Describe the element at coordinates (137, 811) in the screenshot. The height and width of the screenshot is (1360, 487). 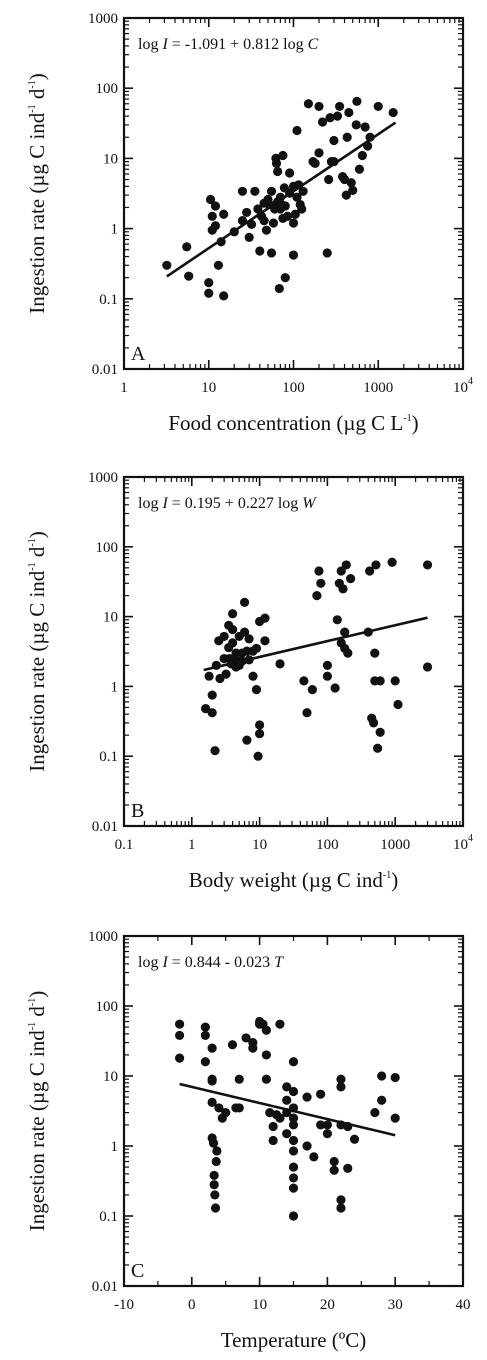
I see `panel-label: B` at that location.